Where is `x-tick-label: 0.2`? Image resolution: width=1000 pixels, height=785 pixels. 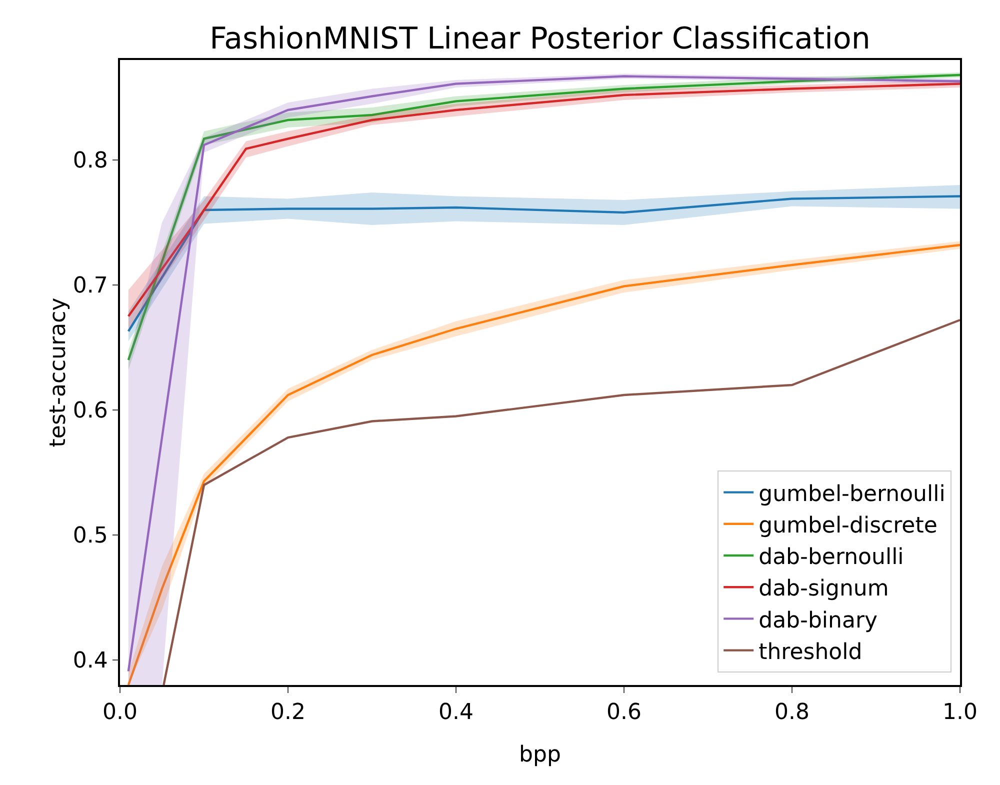 x-tick-label: 0.2 is located at coordinates (288, 713).